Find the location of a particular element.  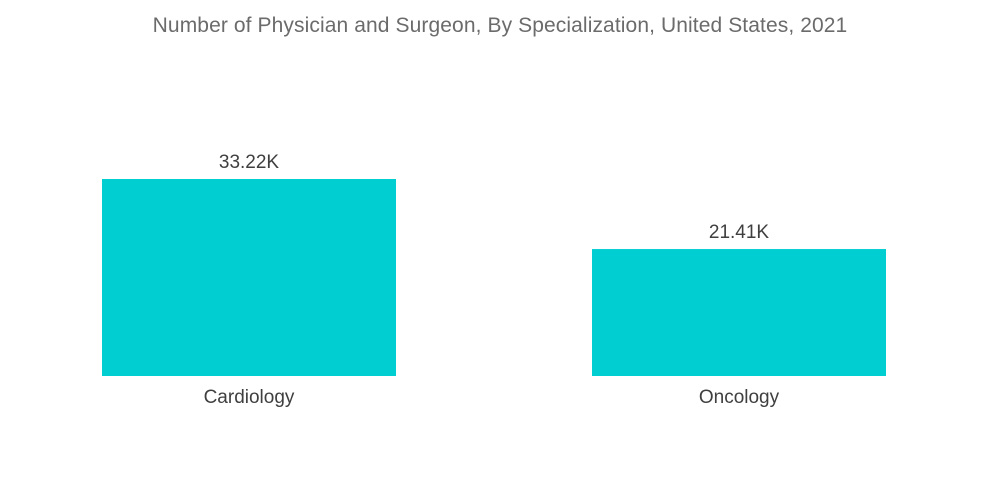

x-tick-label-cardiology: Cardiology is located at coordinates (249, 397).